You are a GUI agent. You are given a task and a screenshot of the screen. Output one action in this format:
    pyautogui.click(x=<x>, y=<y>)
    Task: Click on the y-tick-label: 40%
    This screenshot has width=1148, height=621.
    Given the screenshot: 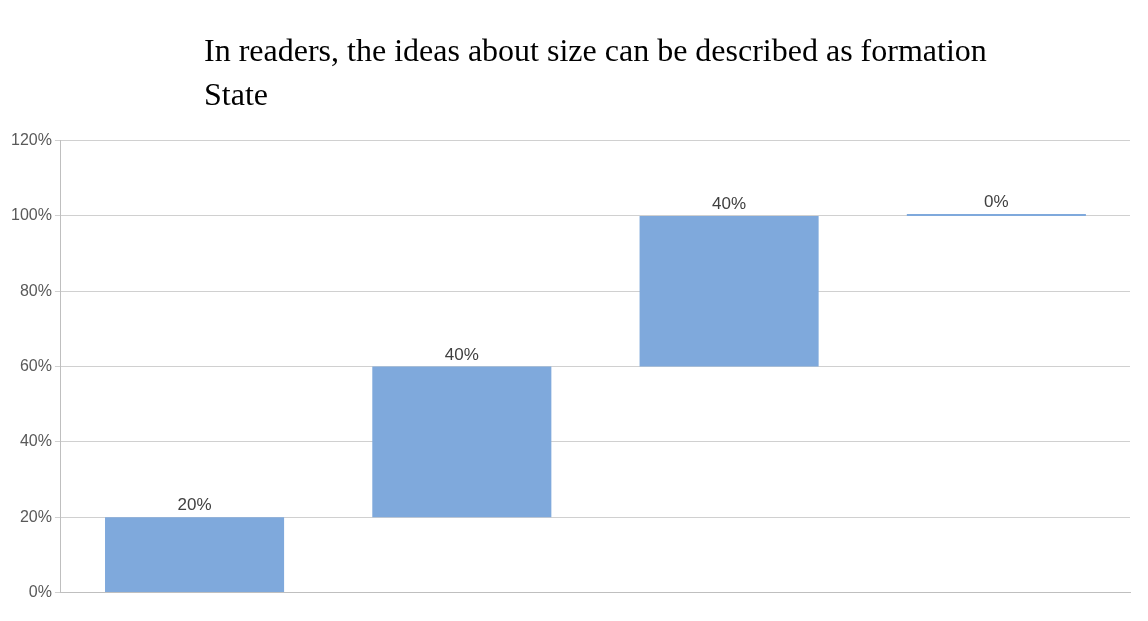 What is the action you would take?
    pyautogui.click(x=35, y=441)
    